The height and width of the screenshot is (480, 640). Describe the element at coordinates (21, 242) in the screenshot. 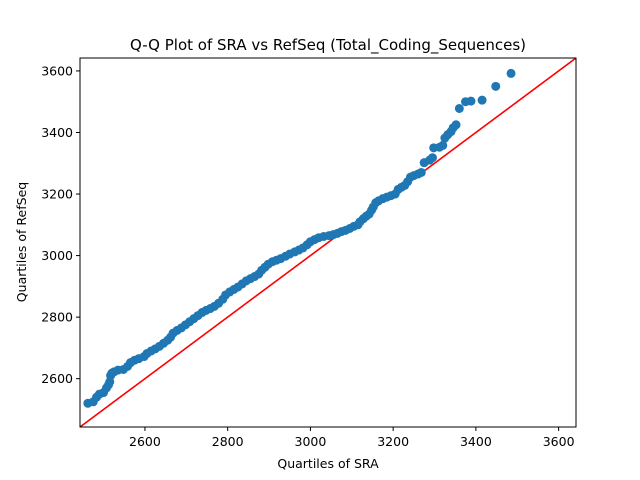

I see `y-axis-label: Quartiles of RefSeq` at that location.